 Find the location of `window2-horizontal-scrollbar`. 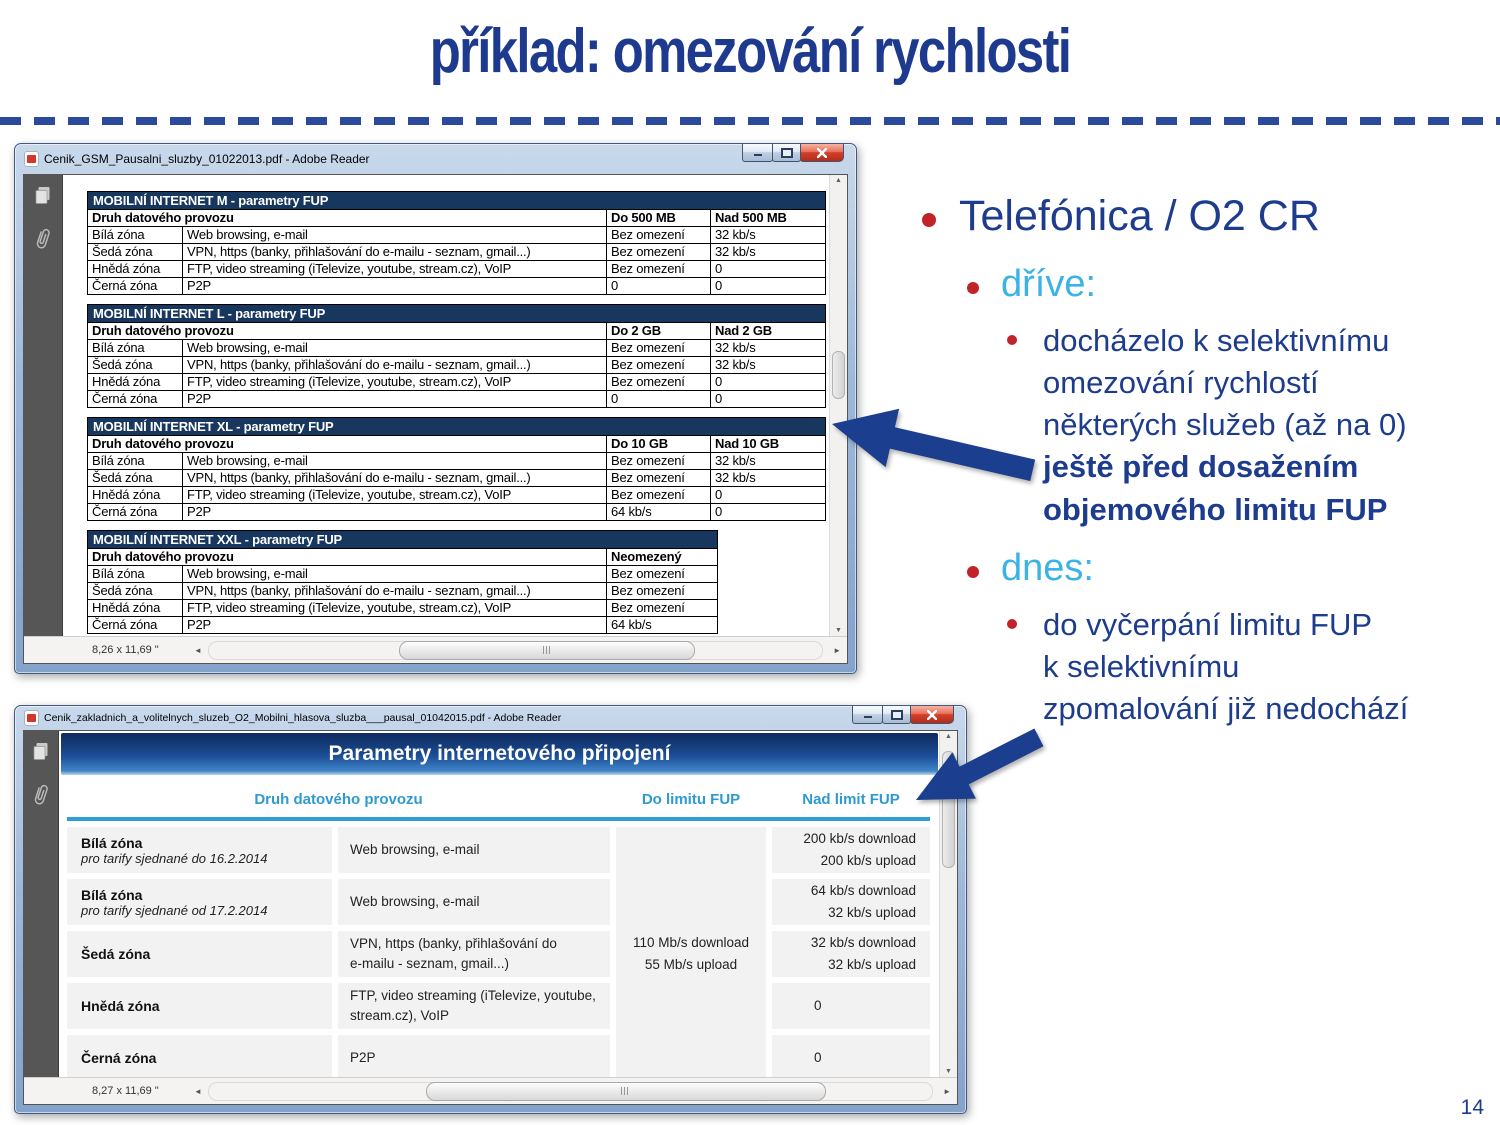

window2-horizontal-scrollbar is located at coordinates (570, 1091).